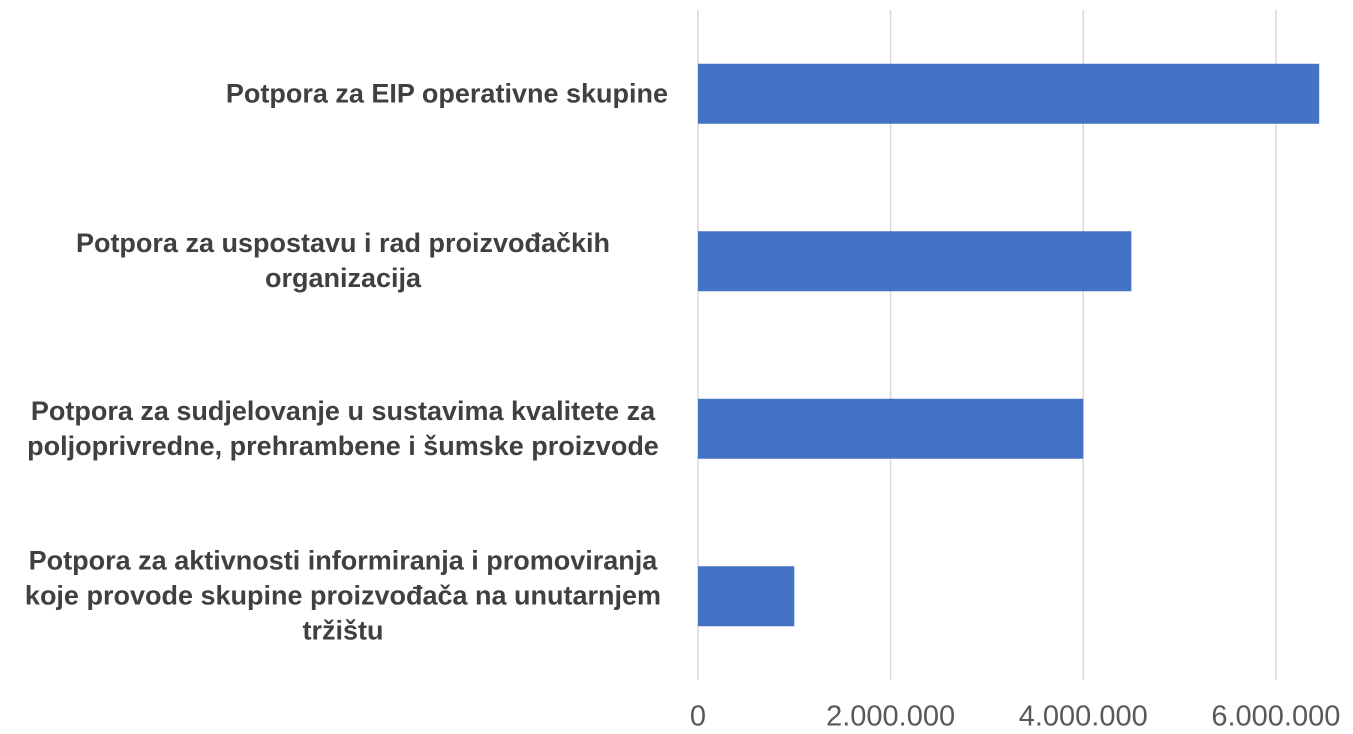 The width and height of the screenshot is (1353, 734). What do you see at coordinates (1083, 717) in the screenshot?
I see `x-tick-label: 4.000.000` at bounding box center [1083, 717].